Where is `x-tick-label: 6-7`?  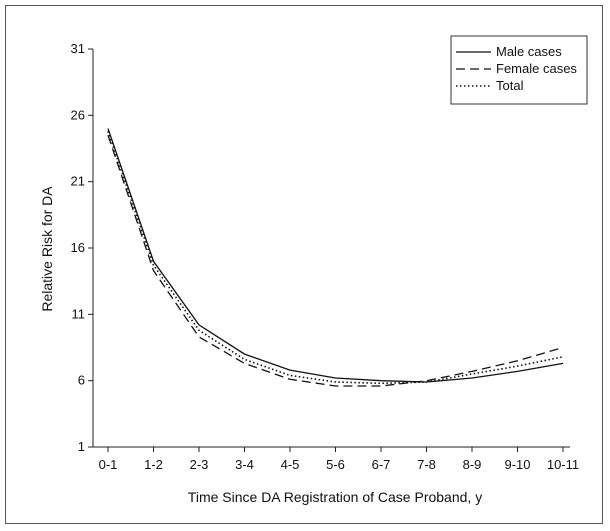 x-tick-label: 6-7 is located at coordinates (381, 464).